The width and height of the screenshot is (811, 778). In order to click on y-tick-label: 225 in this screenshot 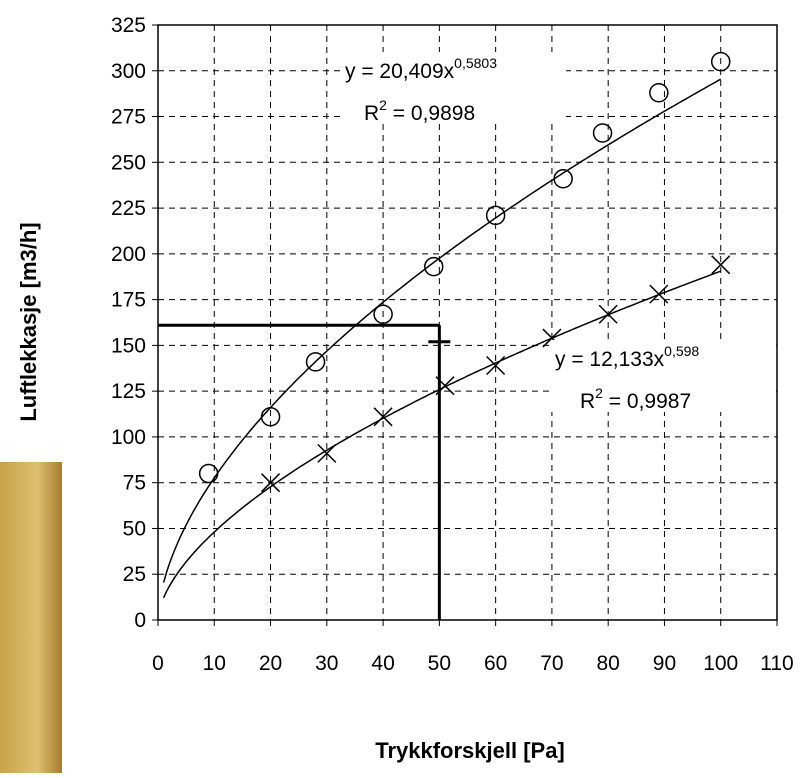, I will do `click(128, 208)`.